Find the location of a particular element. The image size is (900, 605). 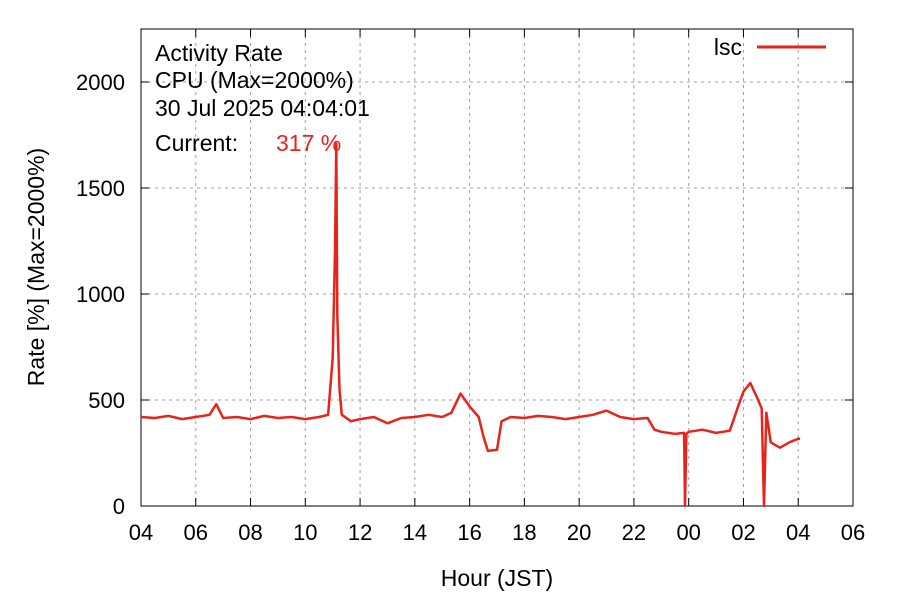

y-tick-label: 2000 is located at coordinates (100, 82).